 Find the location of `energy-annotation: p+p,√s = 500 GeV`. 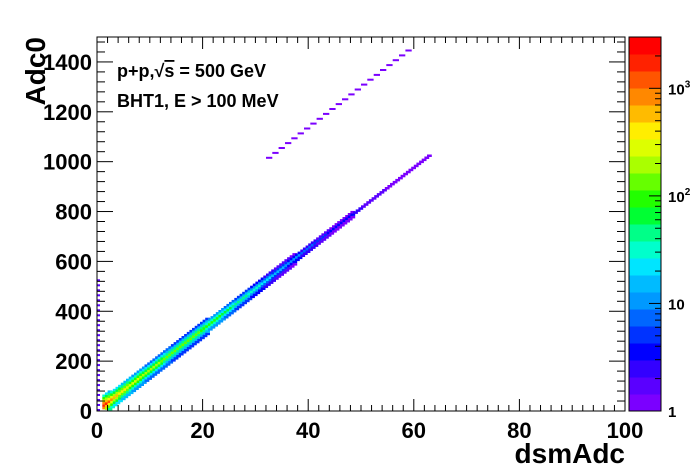

energy-annotation: p+p,√s = 500 GeV is located at coordinates (191, 71).